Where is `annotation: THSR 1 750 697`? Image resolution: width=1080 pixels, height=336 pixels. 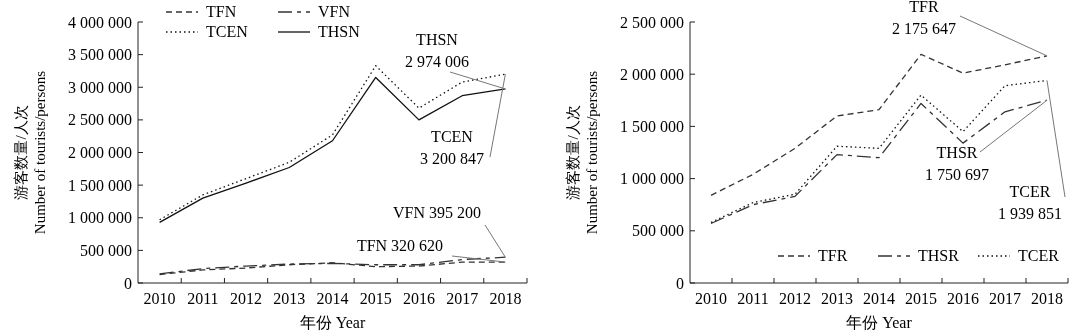 annotation: THSR 1 750 697 is located at coordinates (957, 163).